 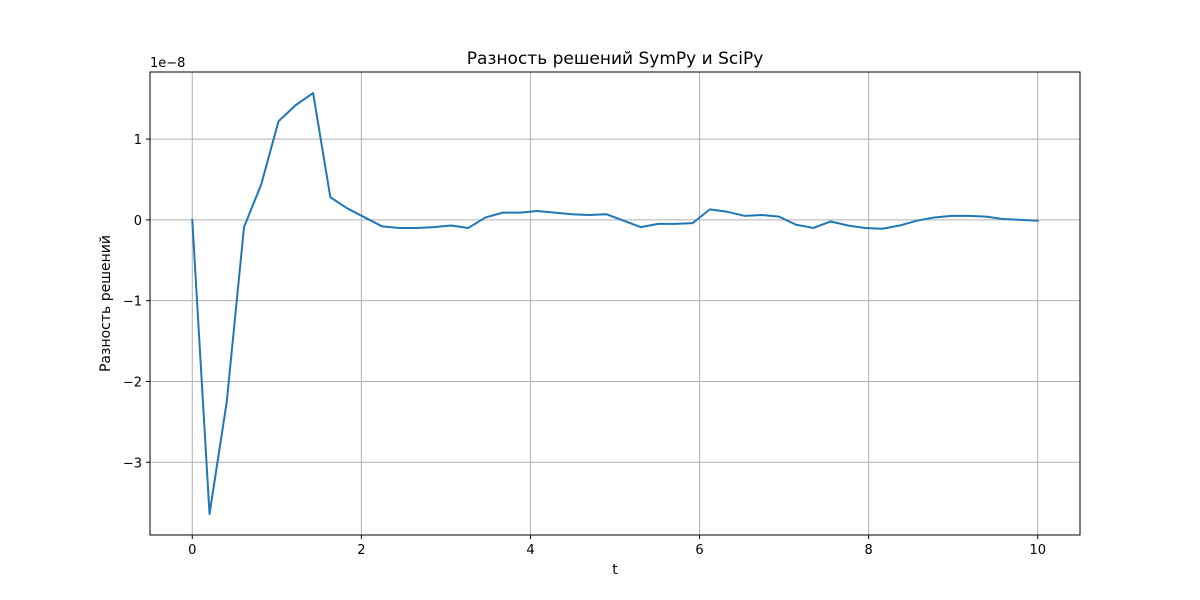 I want to click on x-tick-label: 10, so click(x=1037, y=550).